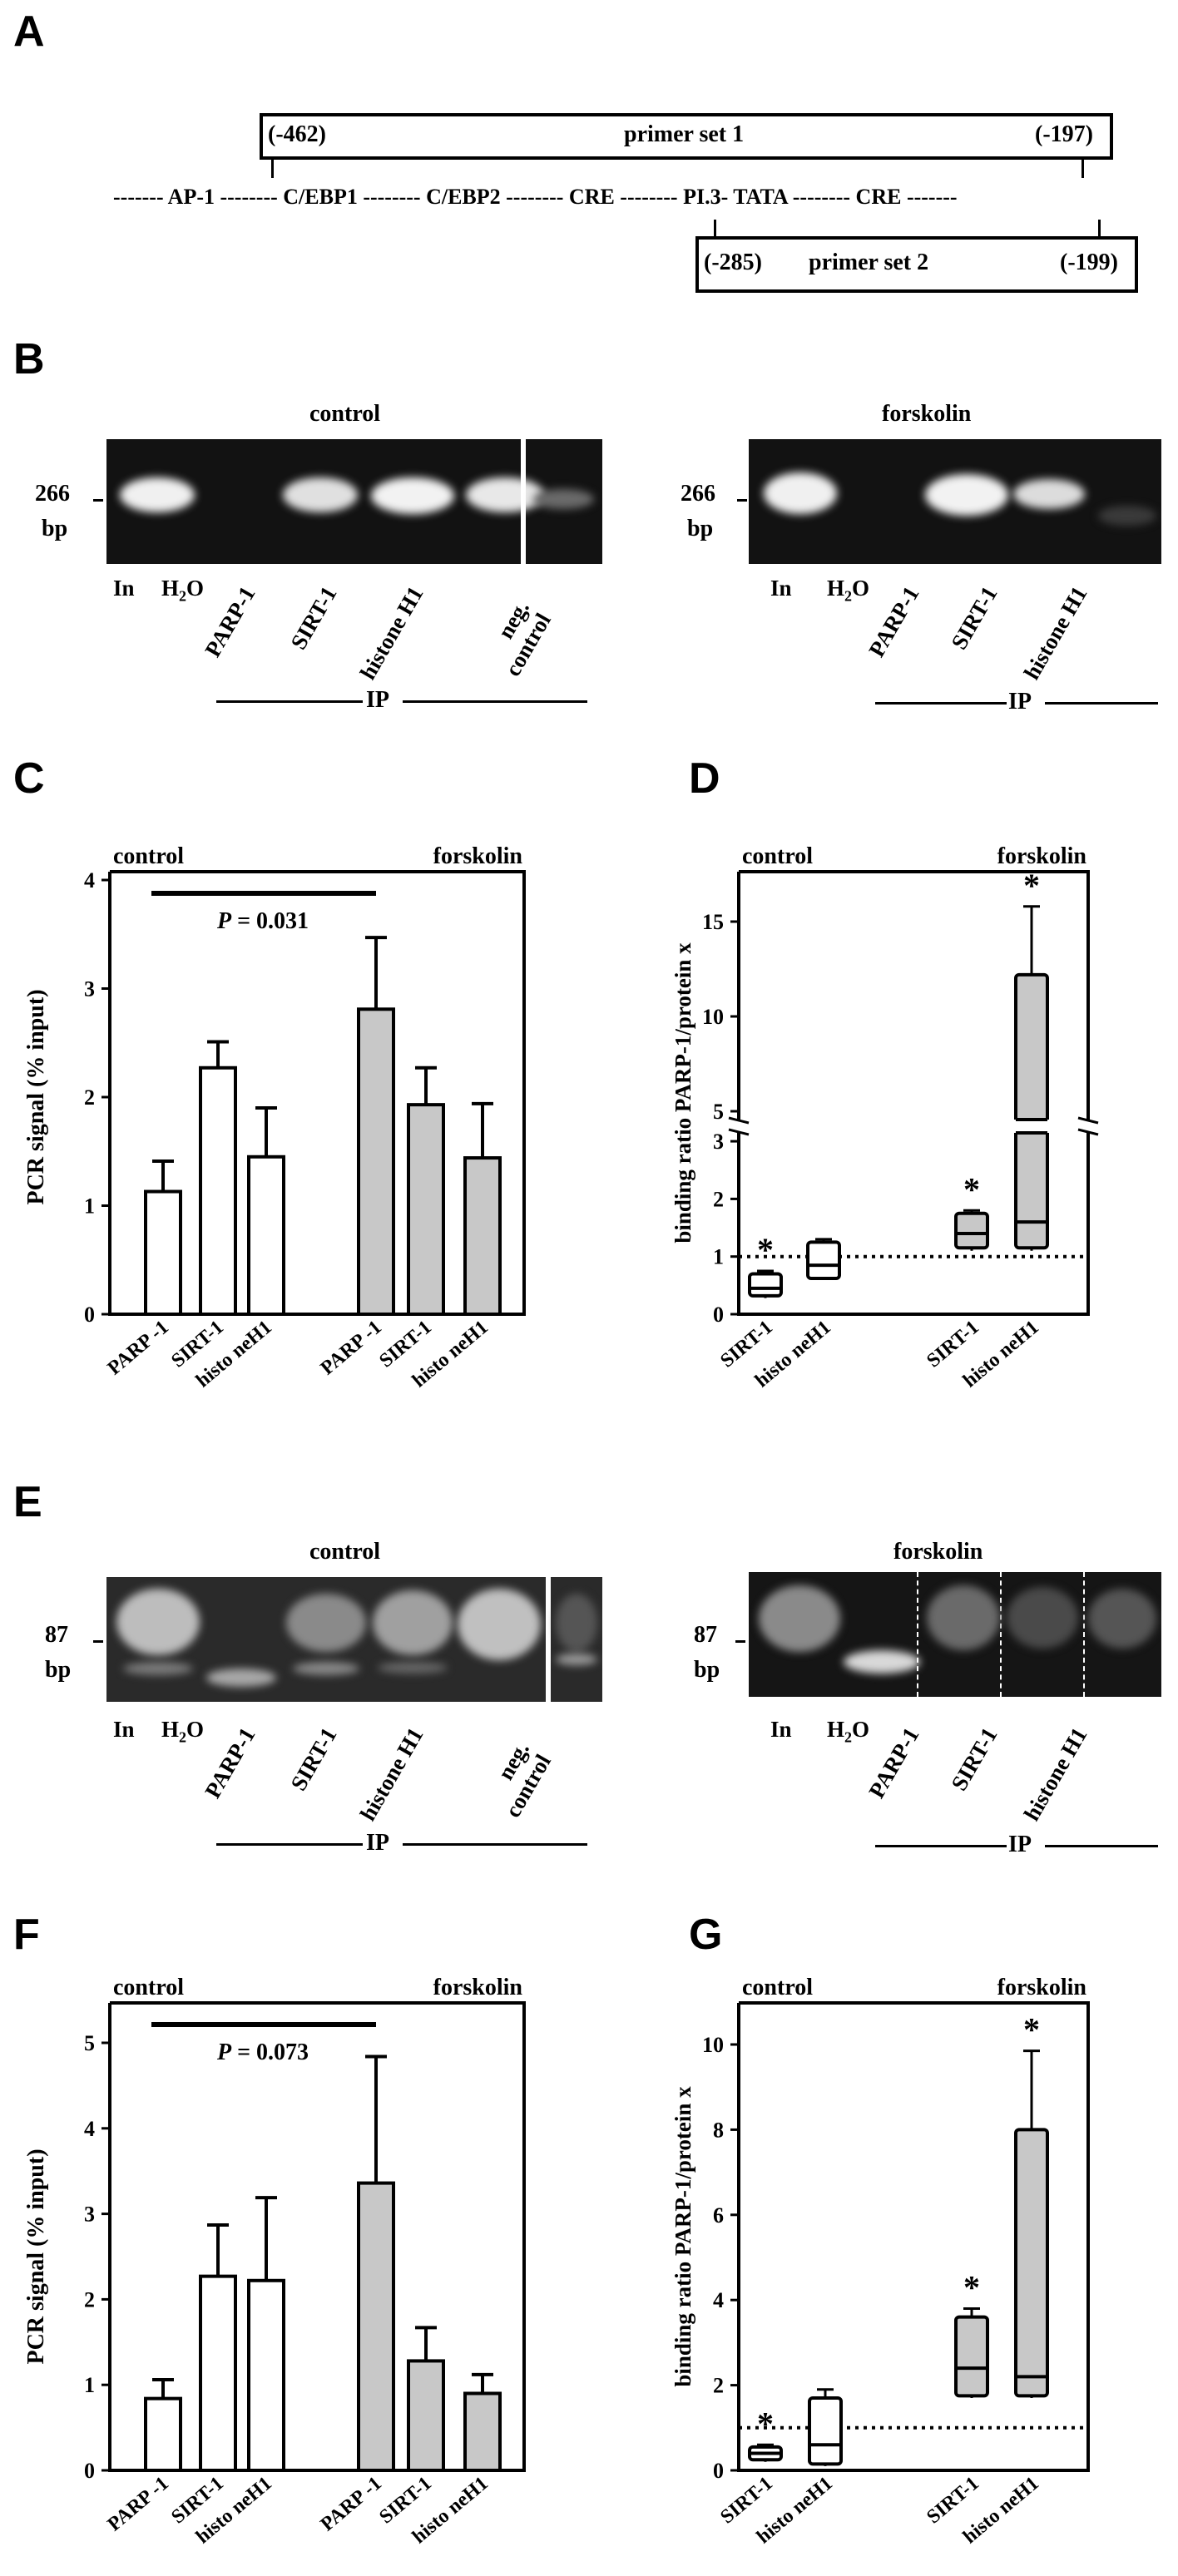 This screenshot has height=2576, width=1178. What do you see at coordinates (718, 2130) in the screenshot?
I see `y-tick-label: 8` at bounding box center [718, 2130].